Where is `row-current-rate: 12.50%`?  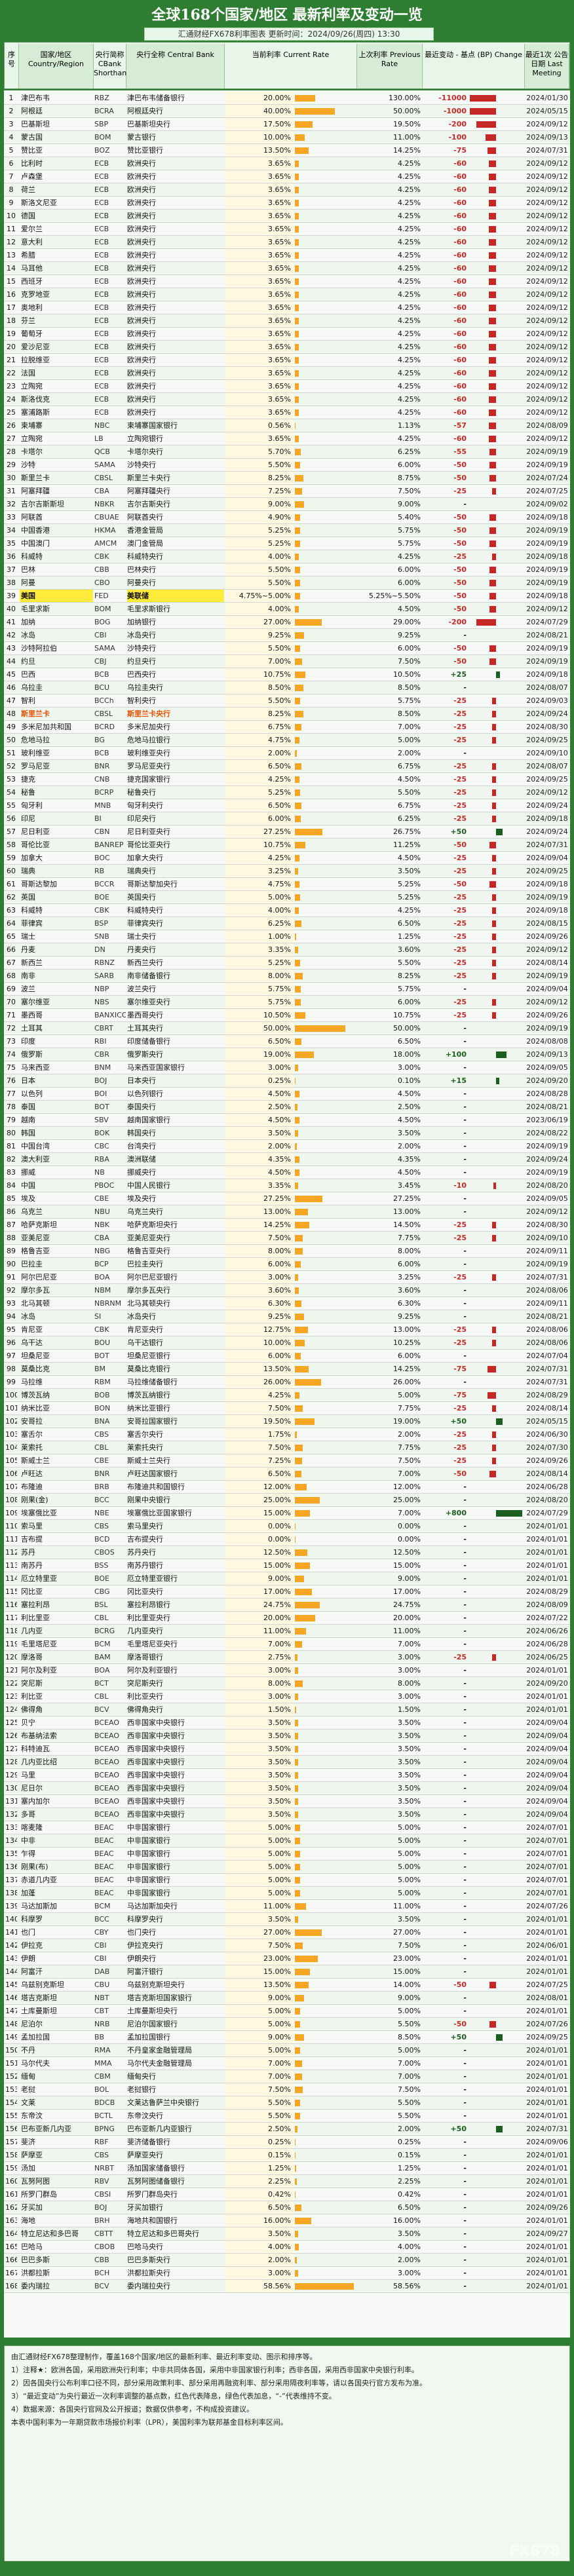
row-current-rate: 12.50% is located at coordinates (259, 1553).